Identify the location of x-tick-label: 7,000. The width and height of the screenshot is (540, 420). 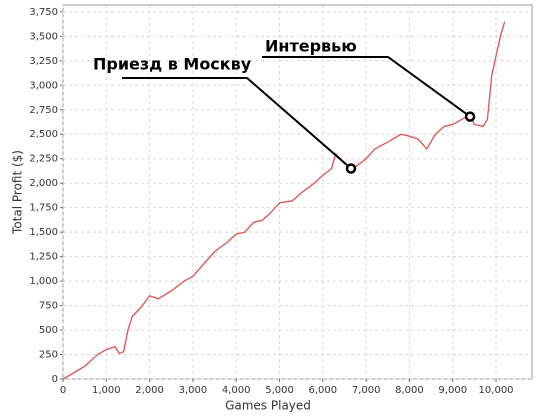
(366, 390).